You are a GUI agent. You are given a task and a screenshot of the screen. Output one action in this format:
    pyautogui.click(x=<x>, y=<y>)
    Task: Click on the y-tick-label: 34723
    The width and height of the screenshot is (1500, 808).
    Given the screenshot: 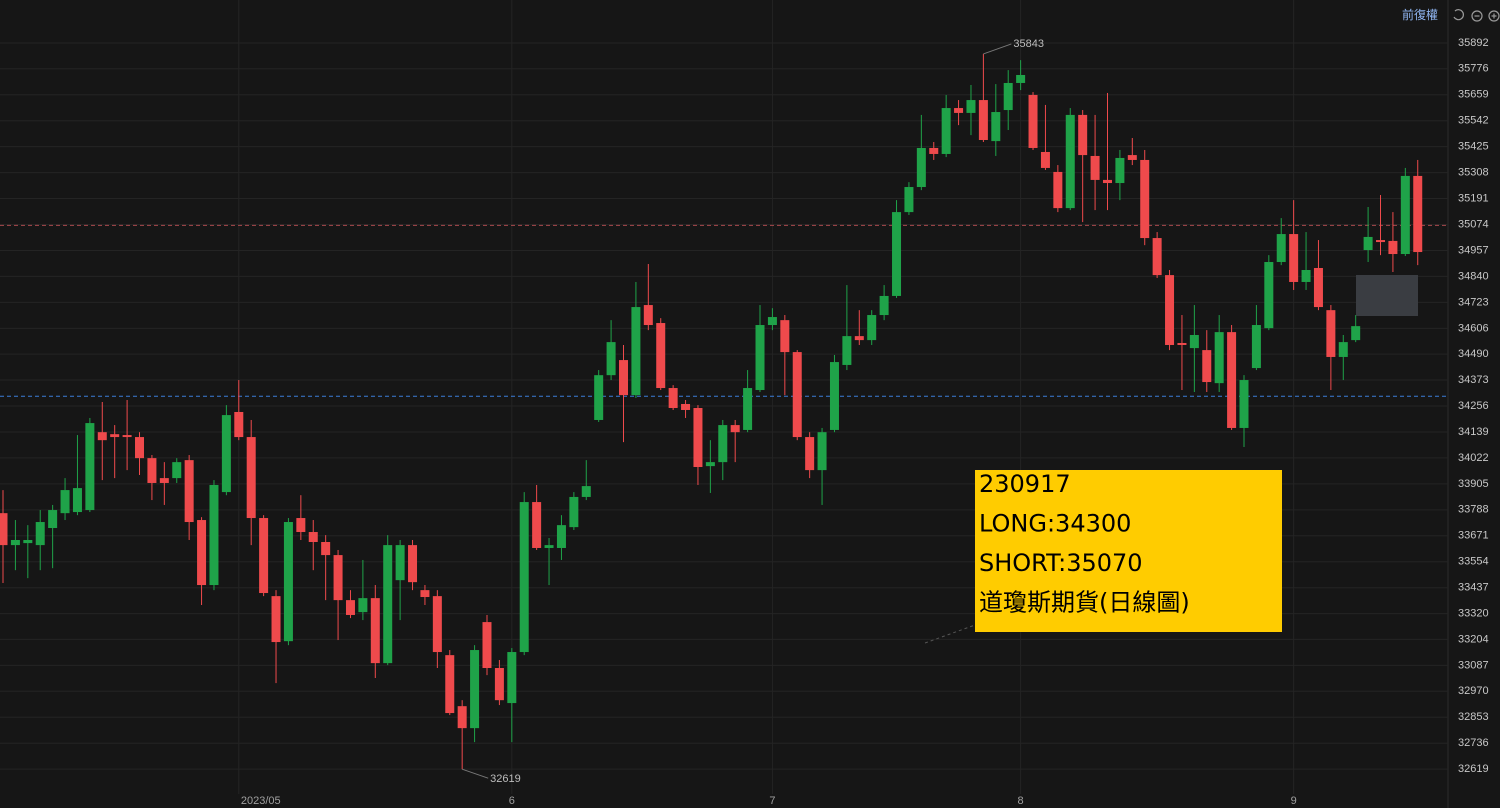 What is the action you would take?
    pyautogui.click(x=1473, y=302)
    